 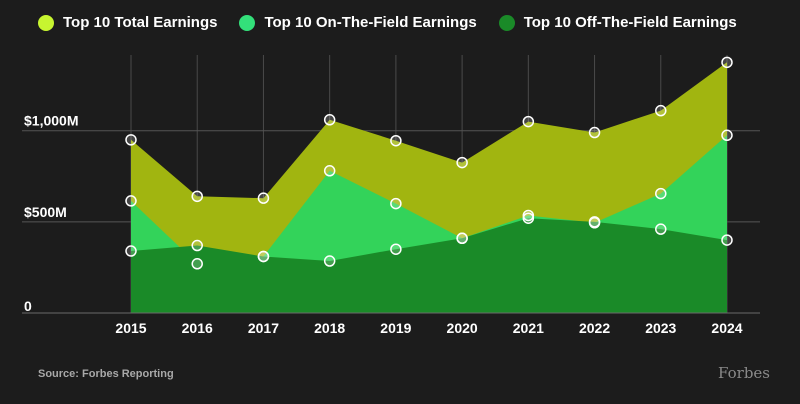 What do you see at coordinates (594, 222) in the screenshot?
I see `point-off-field-2022` at bounding box center [594, 222].